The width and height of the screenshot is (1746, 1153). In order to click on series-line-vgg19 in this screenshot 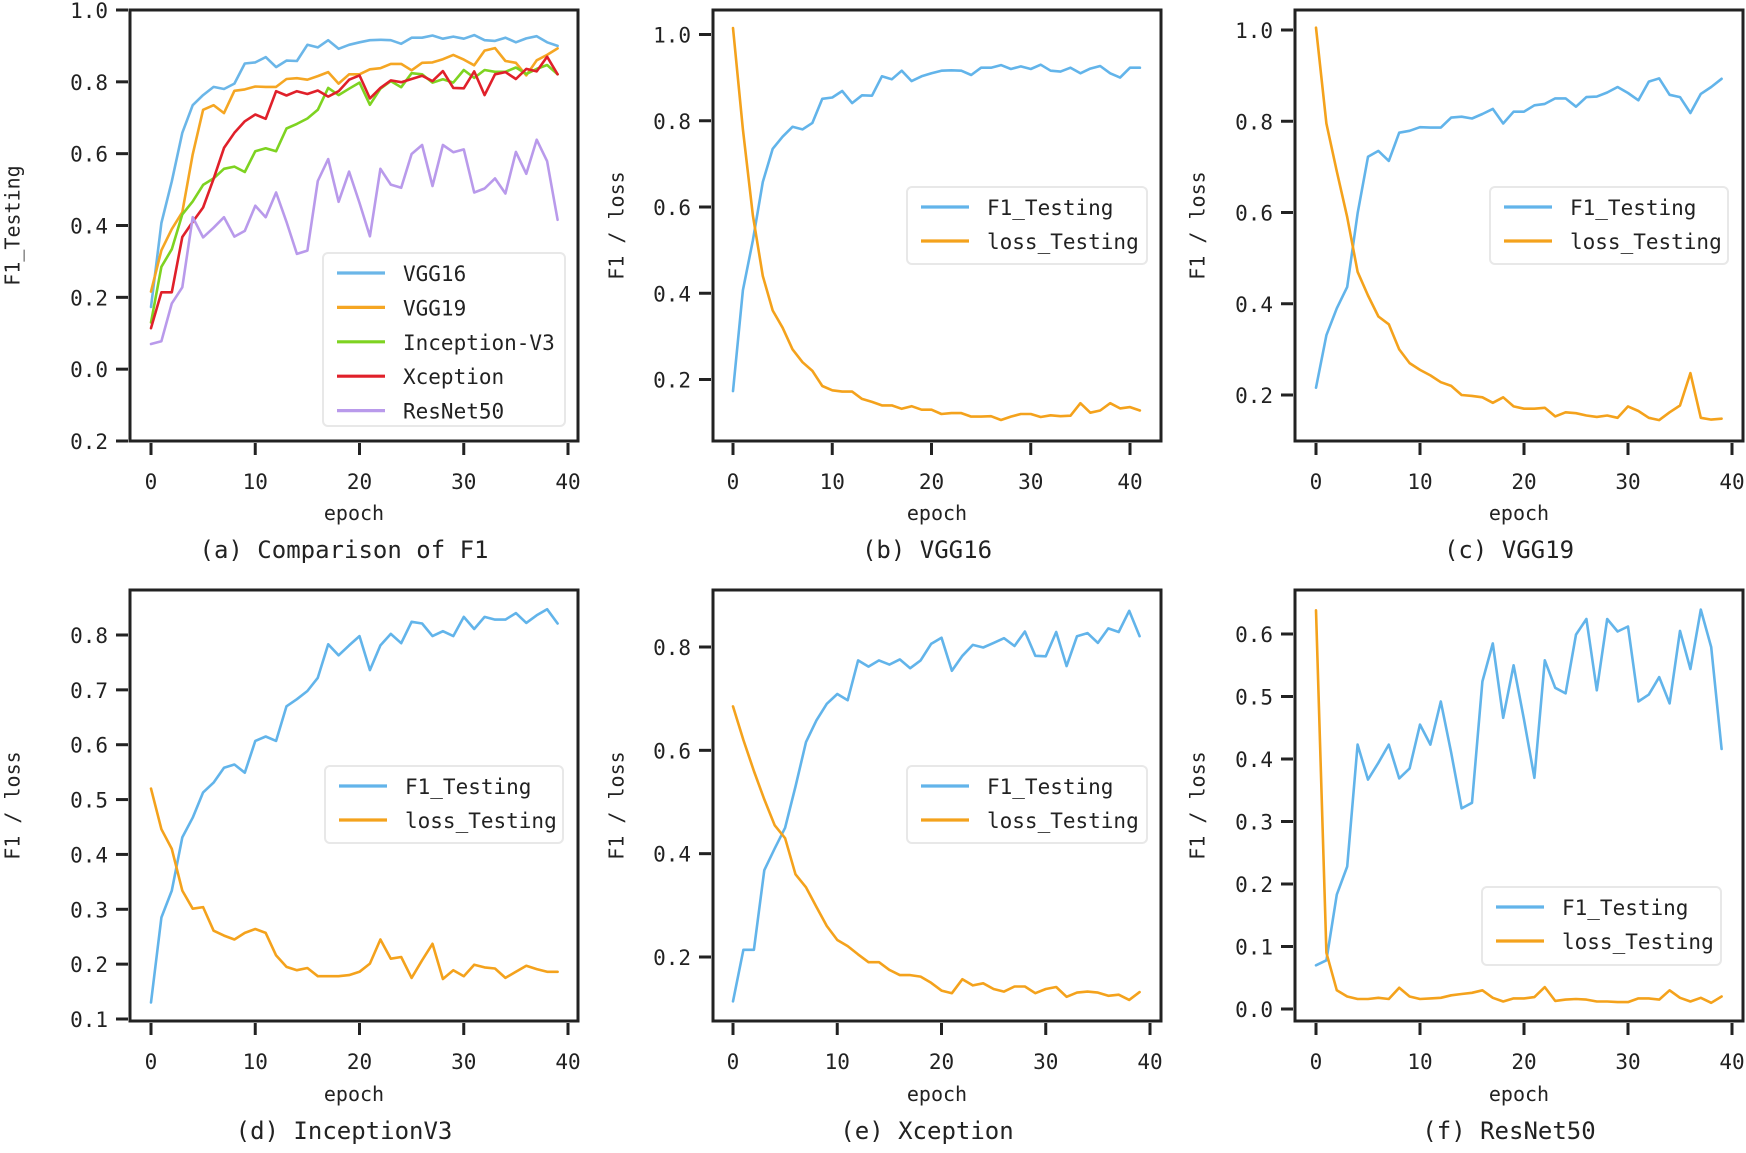, I will do `click(354, 169)`.